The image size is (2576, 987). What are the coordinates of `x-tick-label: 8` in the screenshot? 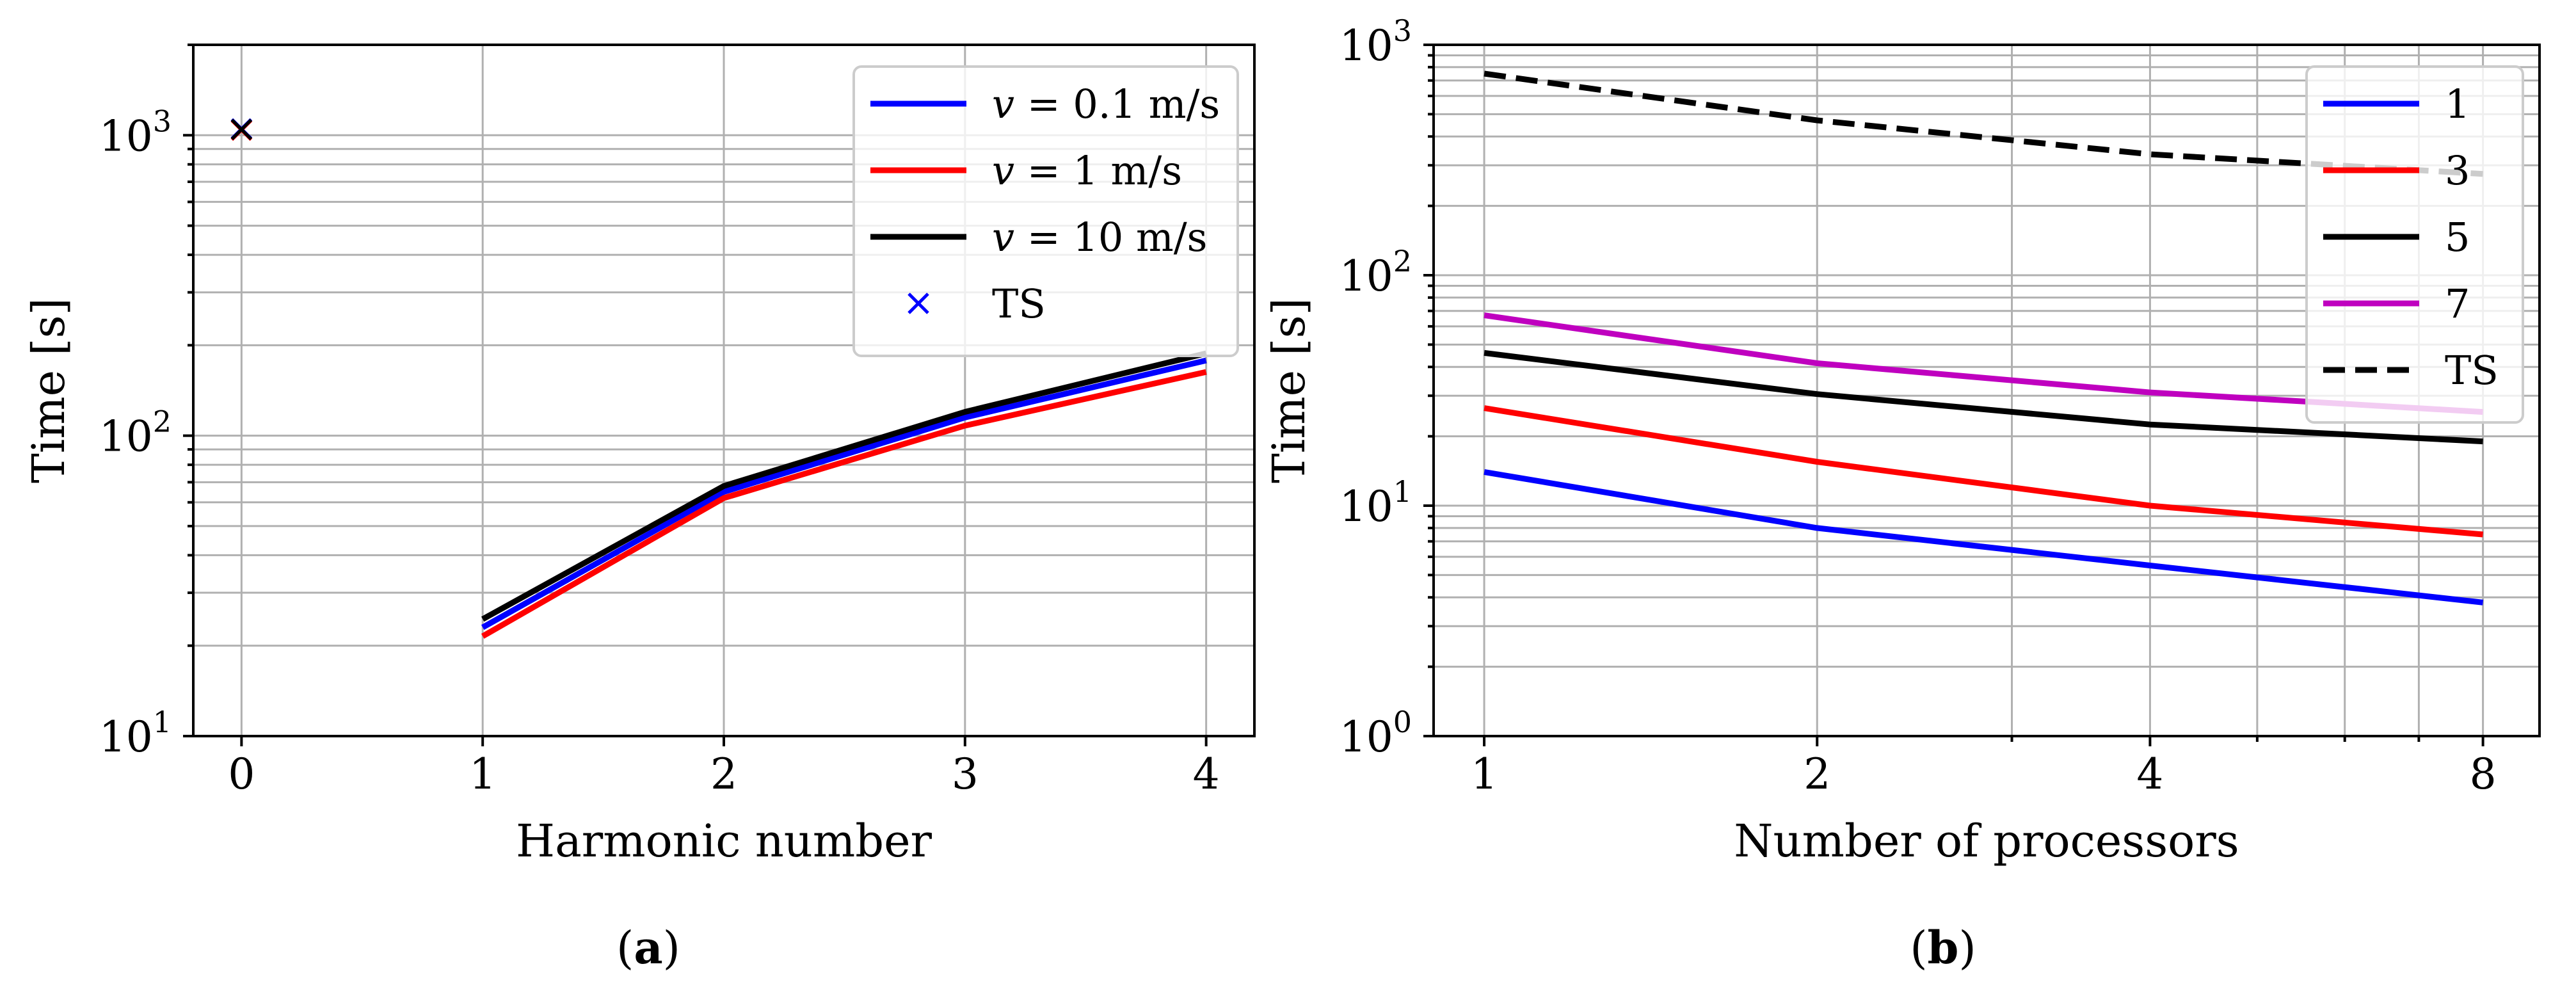 It's located at (2483, 774).